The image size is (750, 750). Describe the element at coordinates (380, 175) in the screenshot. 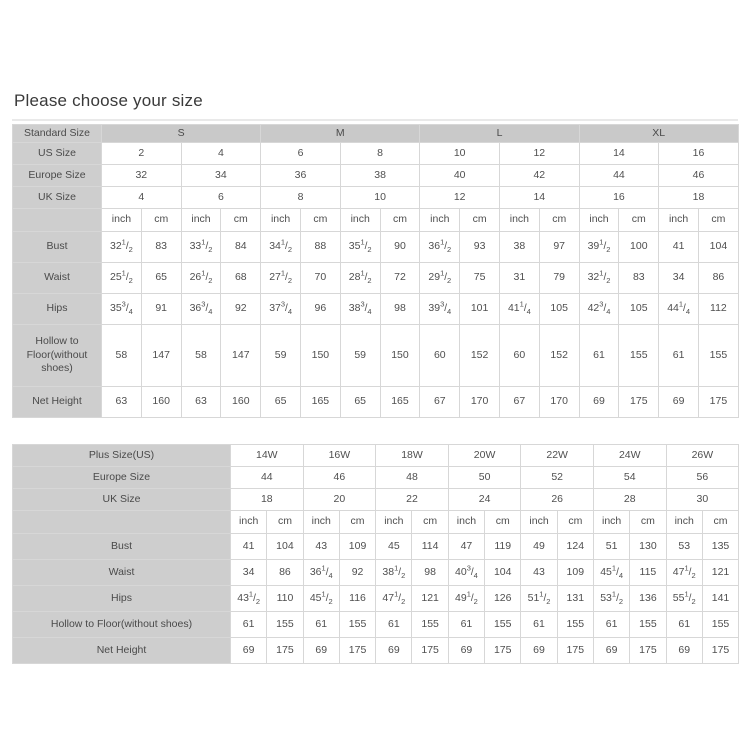

I see `cell-europe-size: 38` at that location.